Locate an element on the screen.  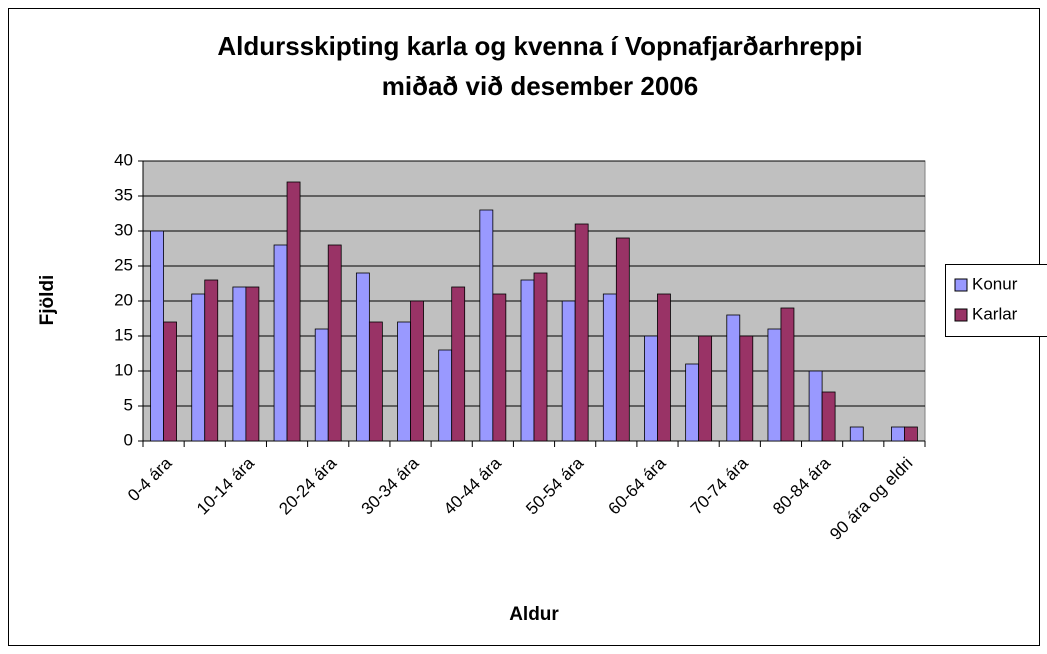
chart-title: miðað við desember 2006 is located at coordinates (540, 86).